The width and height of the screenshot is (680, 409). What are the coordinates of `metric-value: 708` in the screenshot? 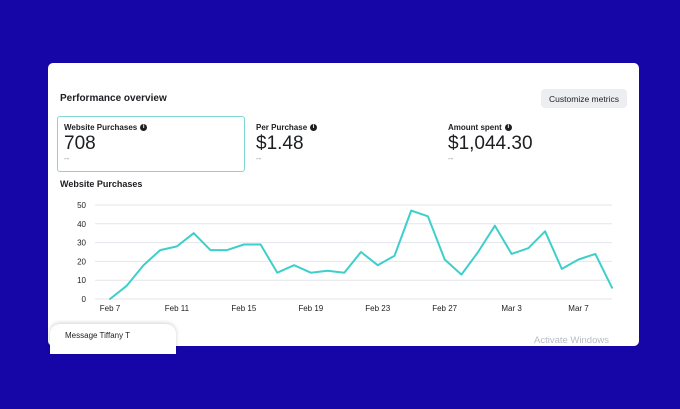 It's located at (80, 143).